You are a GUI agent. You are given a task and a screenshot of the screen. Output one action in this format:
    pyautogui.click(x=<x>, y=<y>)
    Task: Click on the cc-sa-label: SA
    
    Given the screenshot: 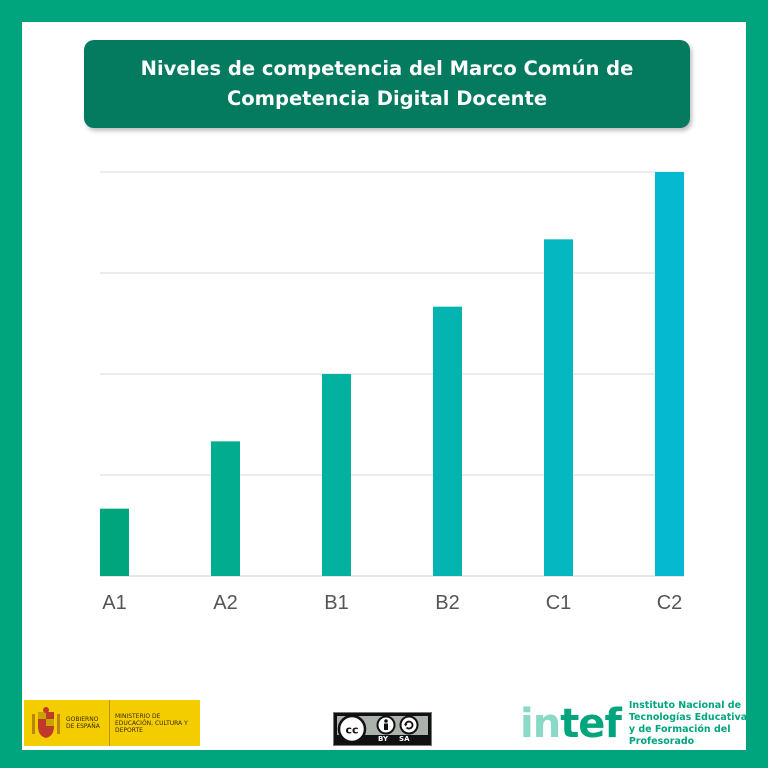 What is the action you would take?
    pyautogui.click(x=404, y=739)
    